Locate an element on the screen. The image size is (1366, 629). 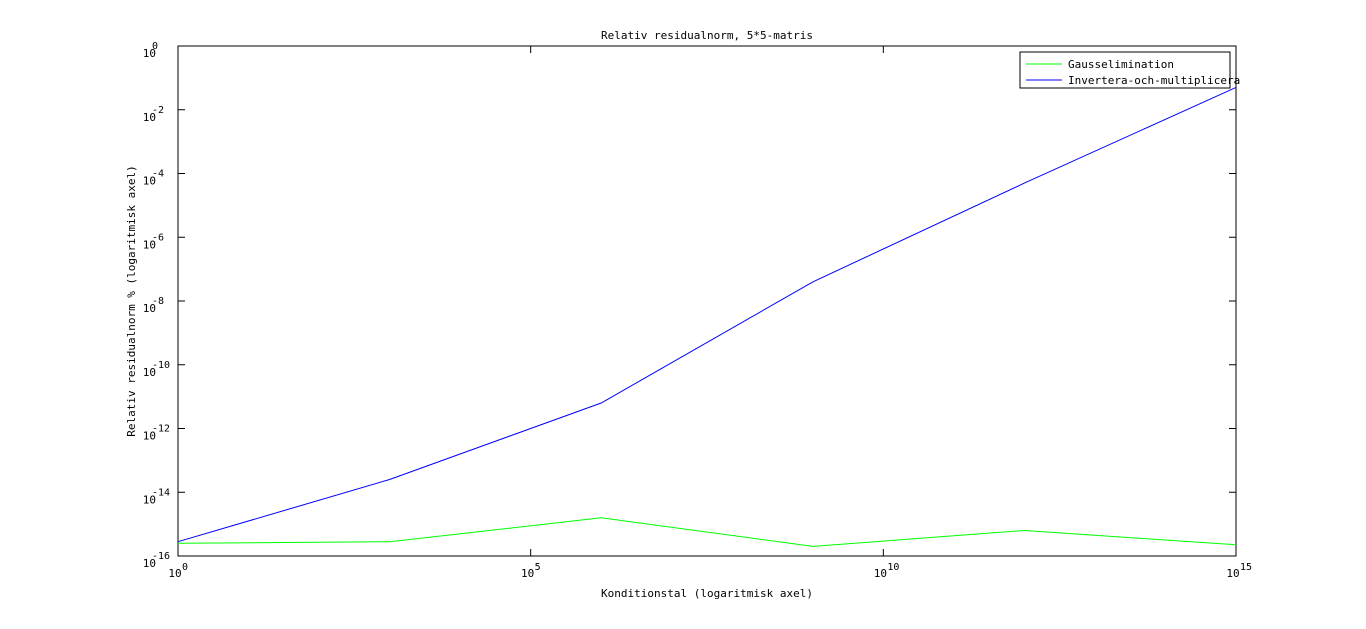
y-tick-exponent: -6 is located at coordinates (158, 237).